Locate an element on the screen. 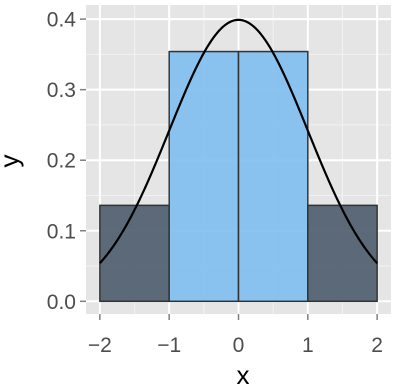  y-axis: 0.0 0.1 0.2 0.3 0.4 is located at coordinates (66, 161).